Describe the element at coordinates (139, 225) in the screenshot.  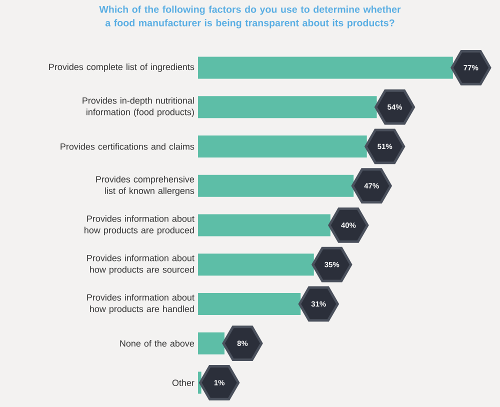
I see `y-tick-label: Provides information about how products are produced` at that location.